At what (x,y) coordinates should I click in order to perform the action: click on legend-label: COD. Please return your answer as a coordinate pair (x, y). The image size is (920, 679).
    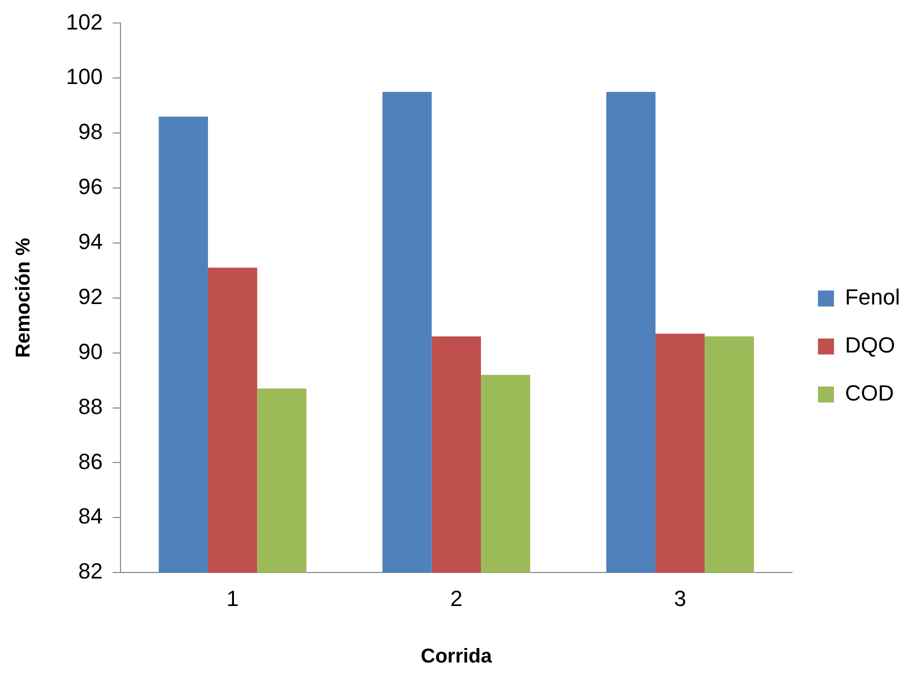
    Looking at the image, I should click on (869, 393).